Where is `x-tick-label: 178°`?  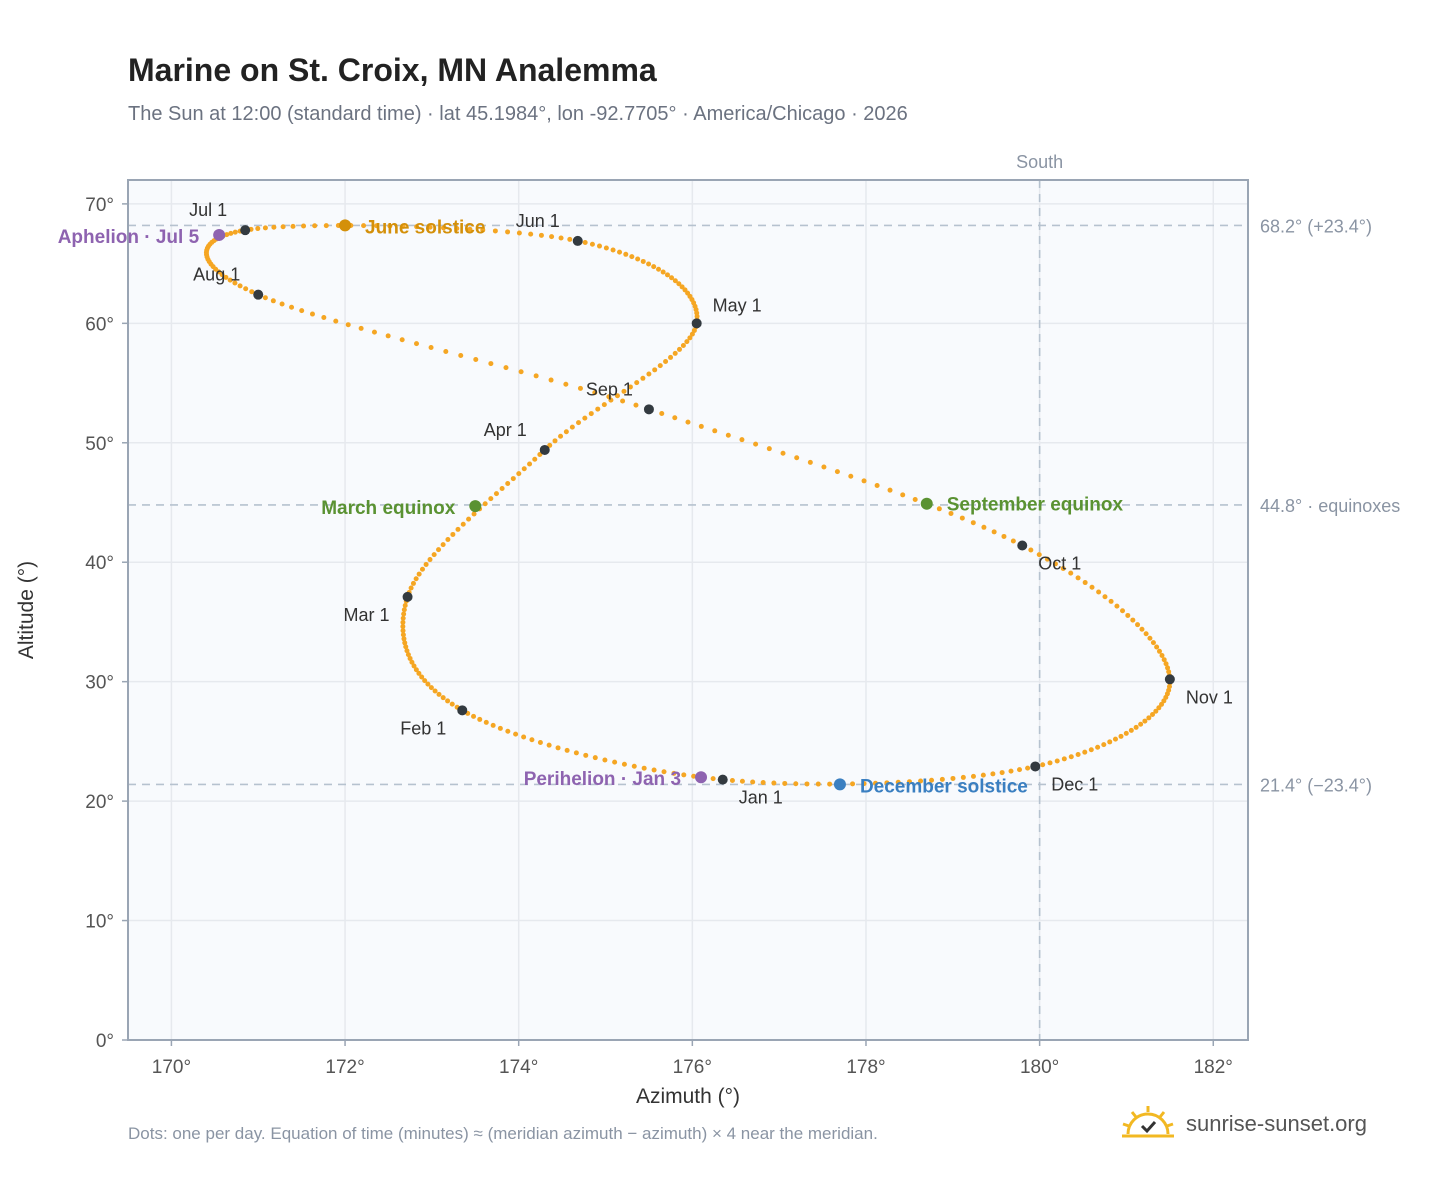 x-tick-label: 178° is located at coordinates (865, 1067).